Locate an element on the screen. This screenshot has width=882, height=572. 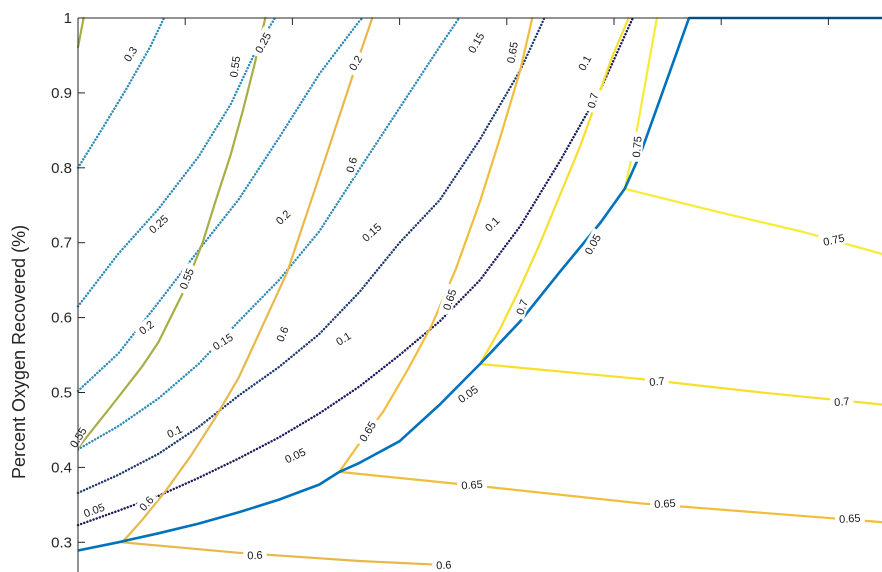
contour-label: 0.1 is located at coordinates (174, 432).